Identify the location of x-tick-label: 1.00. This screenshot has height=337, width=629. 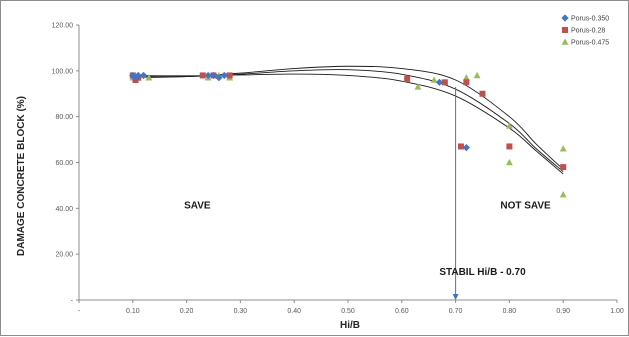
(617, 311).